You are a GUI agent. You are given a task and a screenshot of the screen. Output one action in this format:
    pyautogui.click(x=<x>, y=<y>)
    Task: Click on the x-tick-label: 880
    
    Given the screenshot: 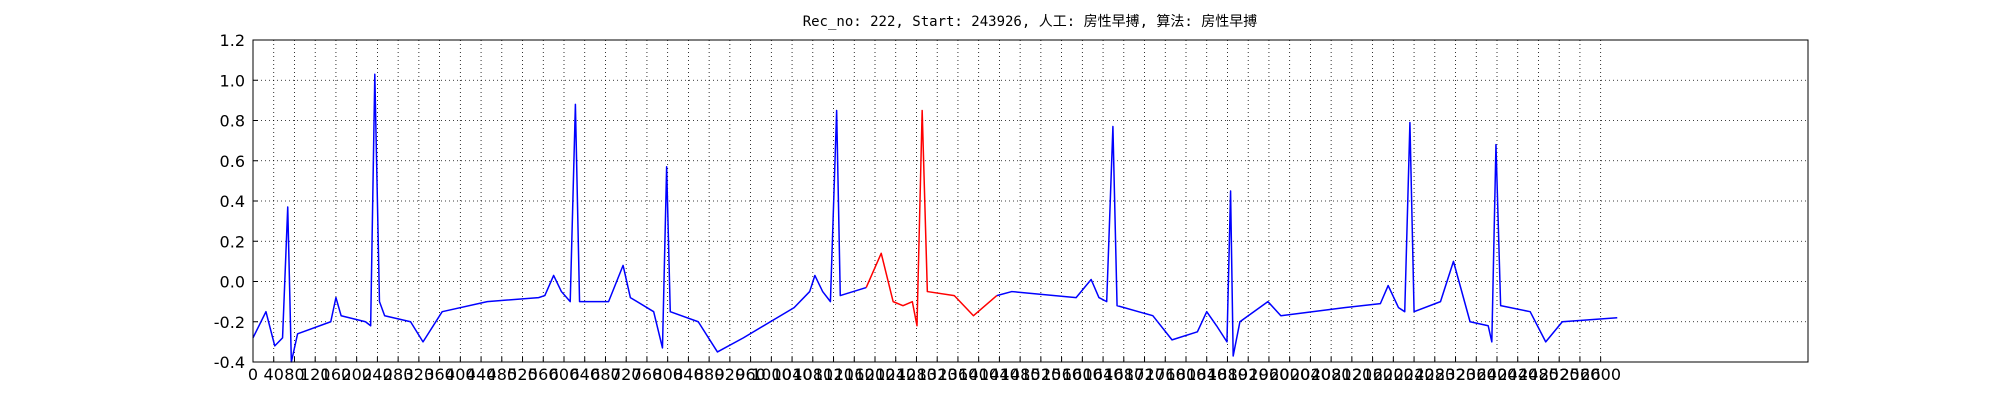 What is the action you would take?
    pyautogui.click(x=709, y=374)
    